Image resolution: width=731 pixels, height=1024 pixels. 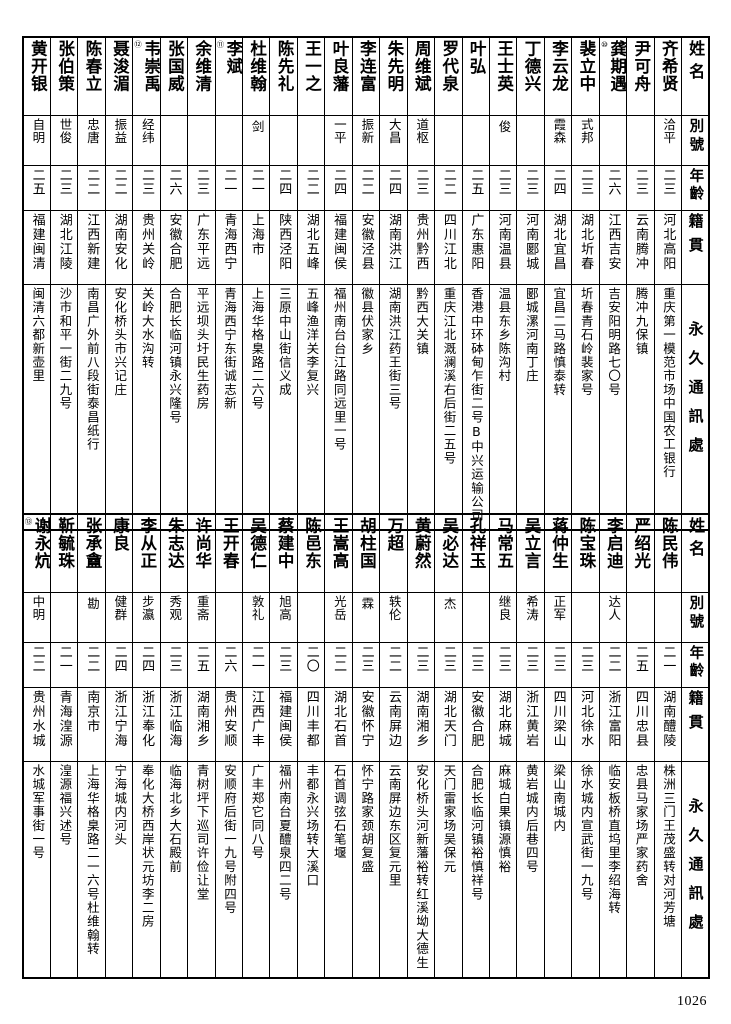 I want to click on cell-address: 五峰渔洋关李复兴, so click(x=311, y=408).